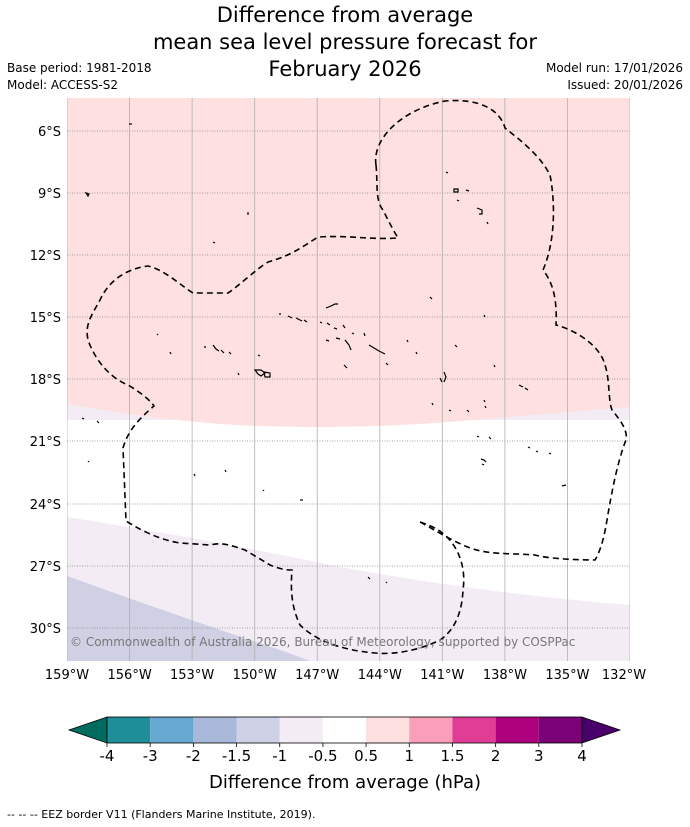 This screenshot has height=827, width=690. I want to click on colorbar-tick-label: 0.5, so click(366, 756).